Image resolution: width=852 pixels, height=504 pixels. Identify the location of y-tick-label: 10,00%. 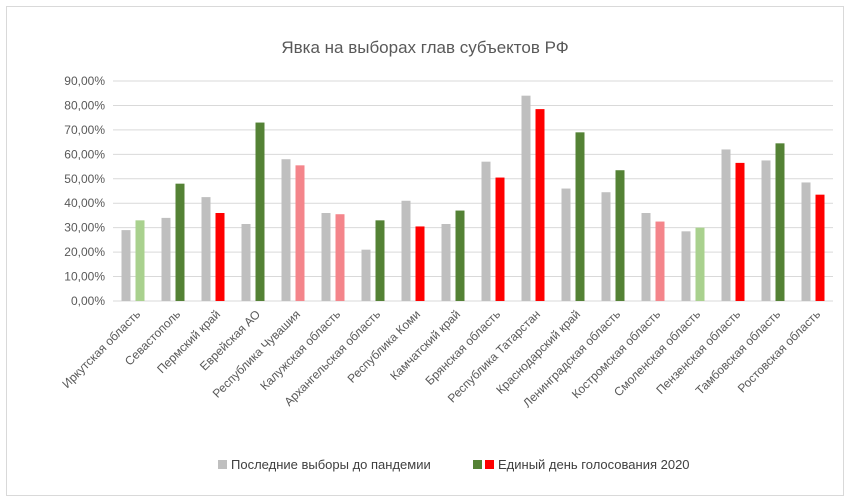
(84, 277).